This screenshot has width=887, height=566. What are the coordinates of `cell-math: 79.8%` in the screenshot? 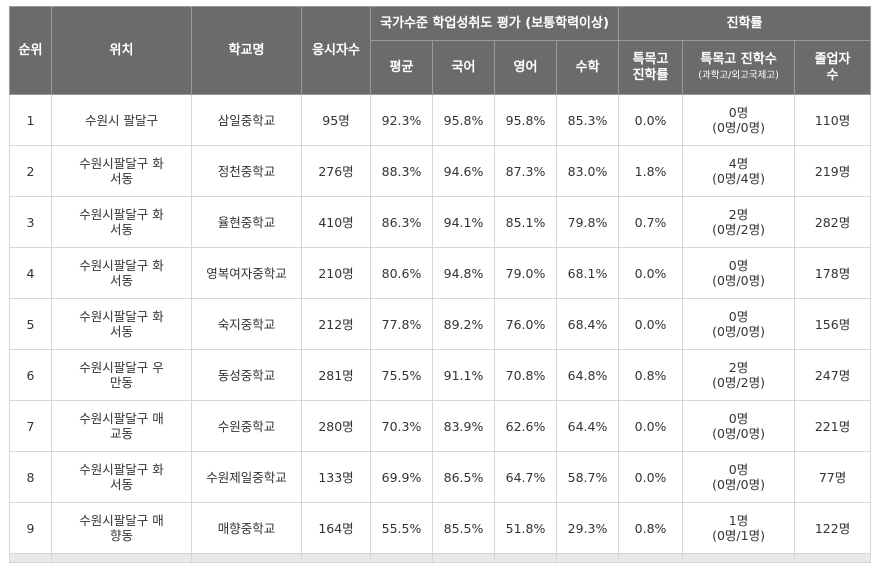 It's located at (587, 222).